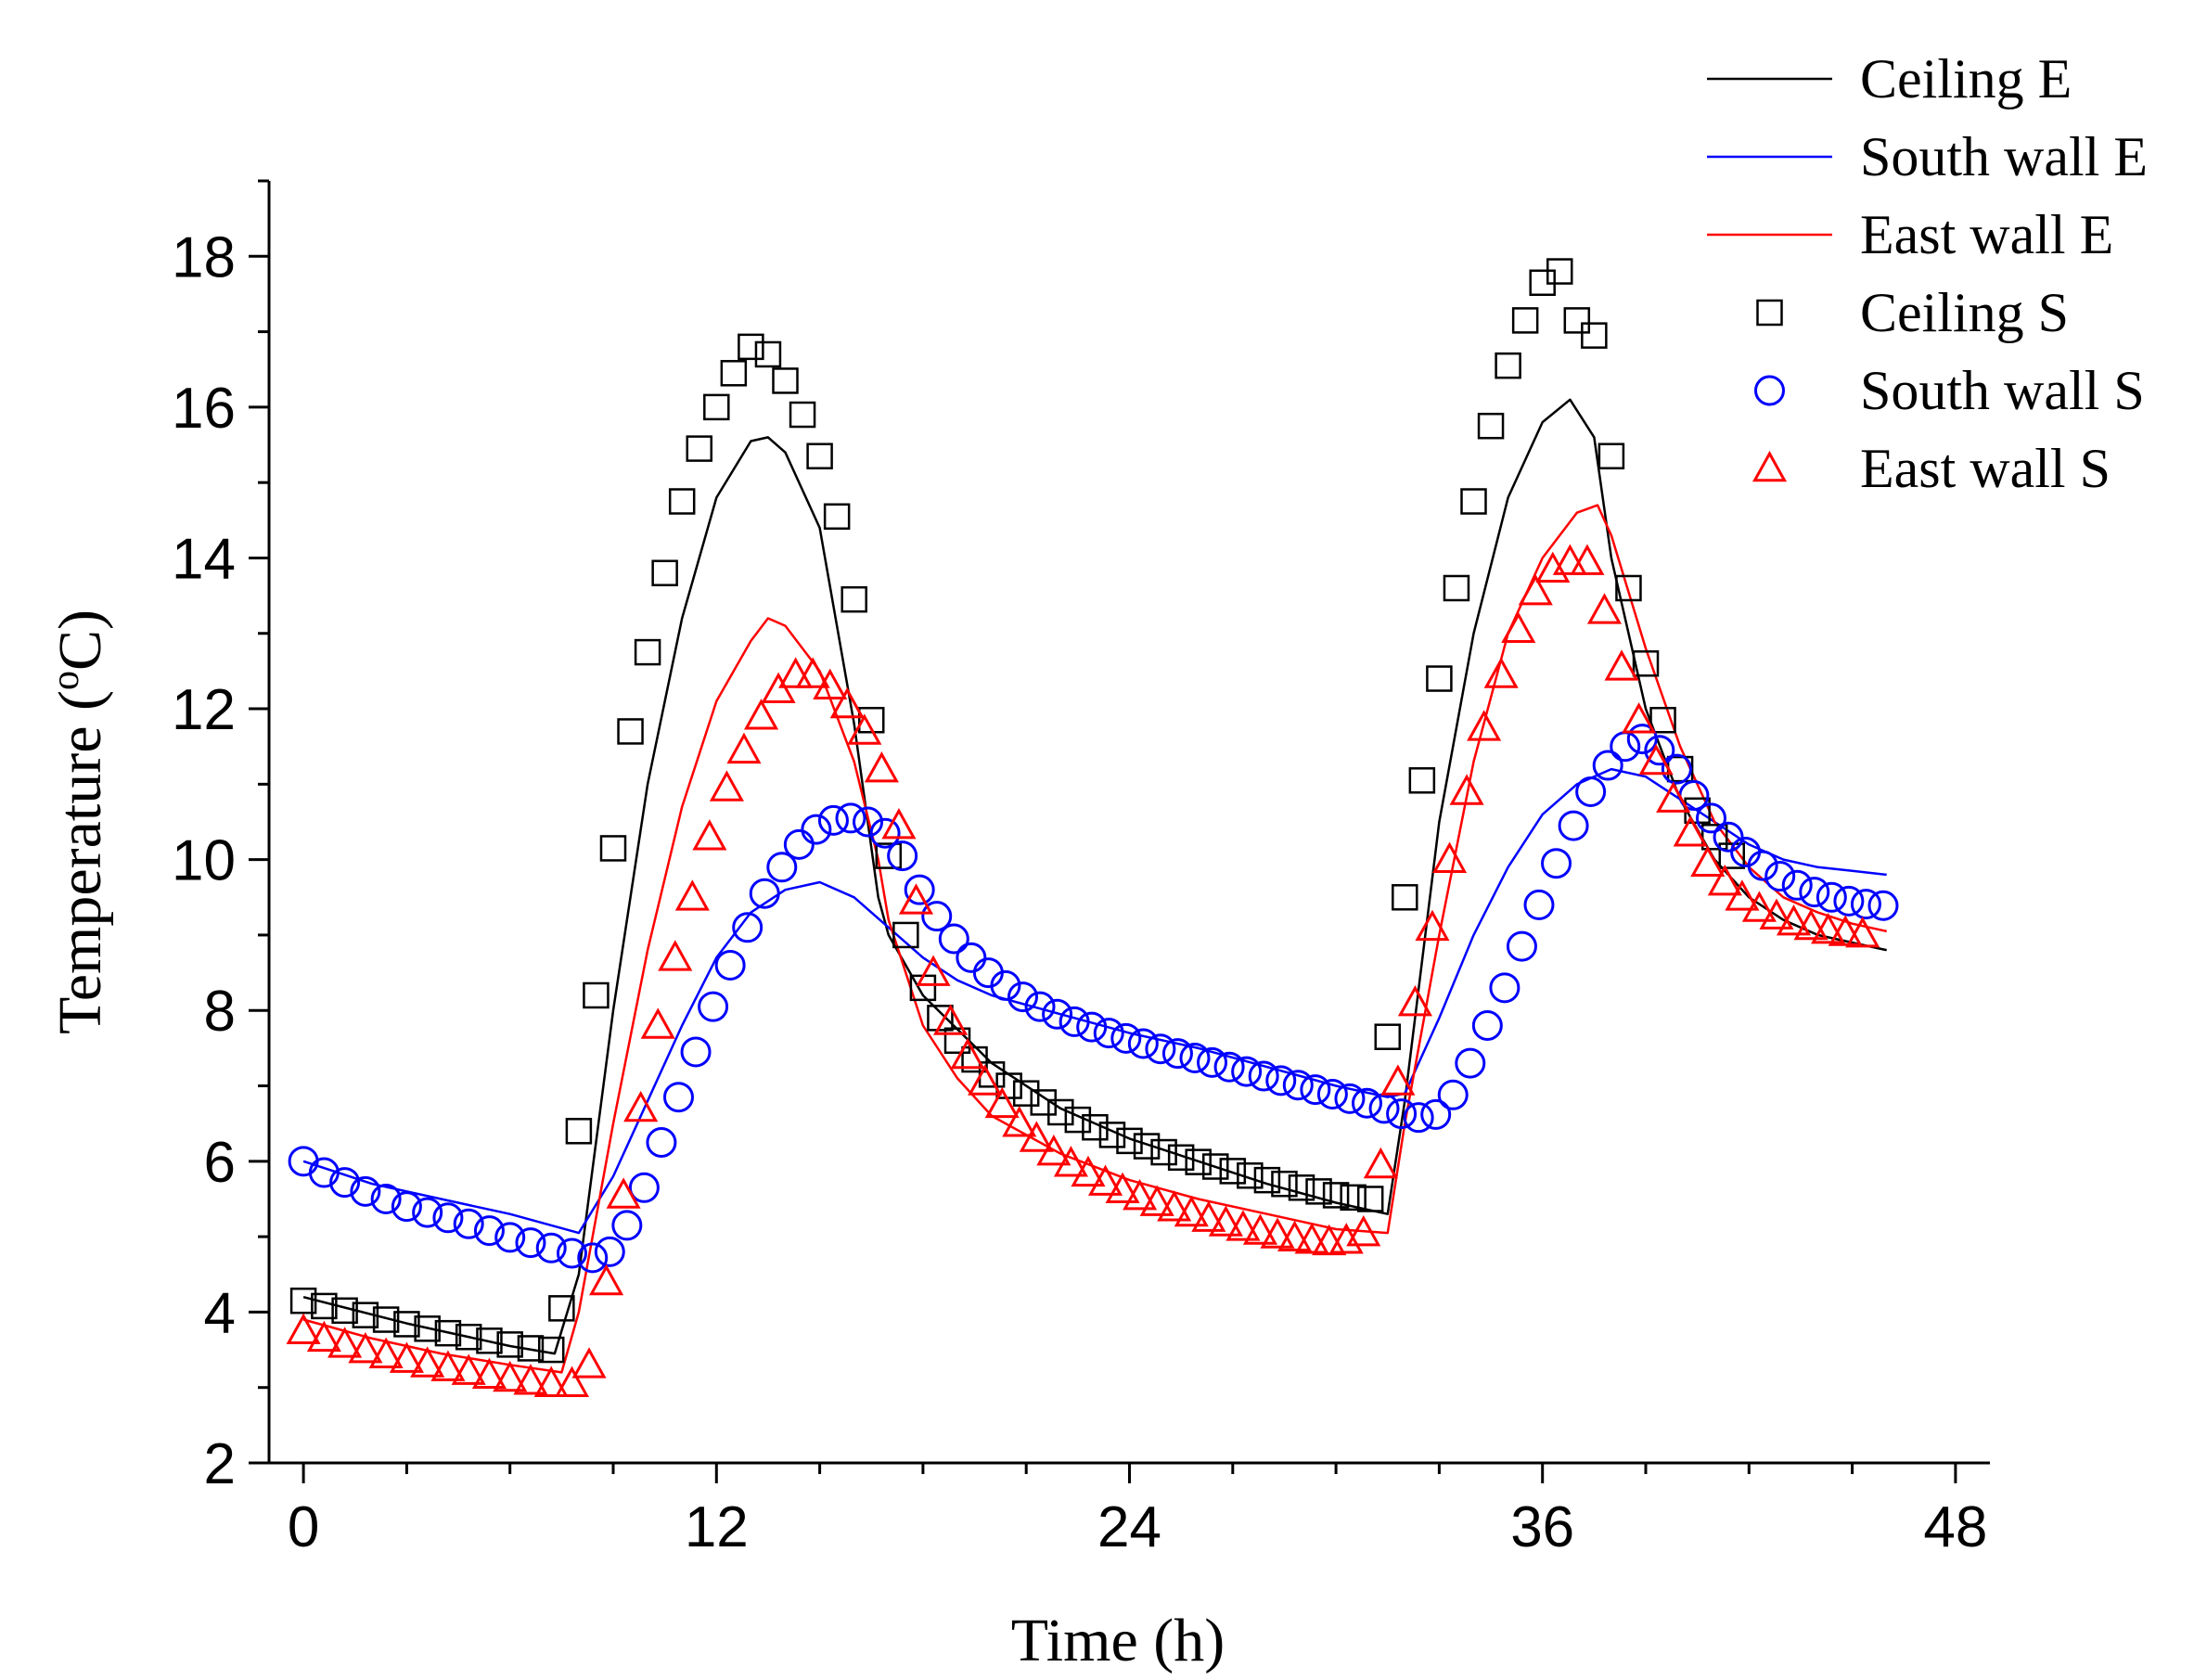  What do you see at coordinates (1931, 468) in the screenshot?
I see `legend-item-east-wall-s: East wall S` at bounding box center [1931, 468].